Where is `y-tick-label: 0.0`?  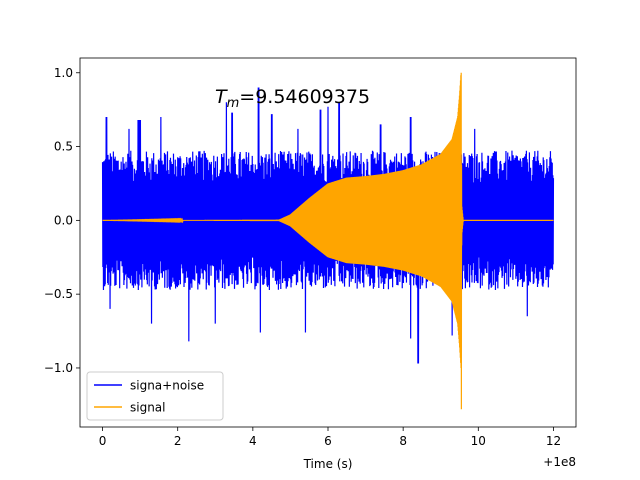
y-tick-label: 0.0 is located at coordinates (63, 220).